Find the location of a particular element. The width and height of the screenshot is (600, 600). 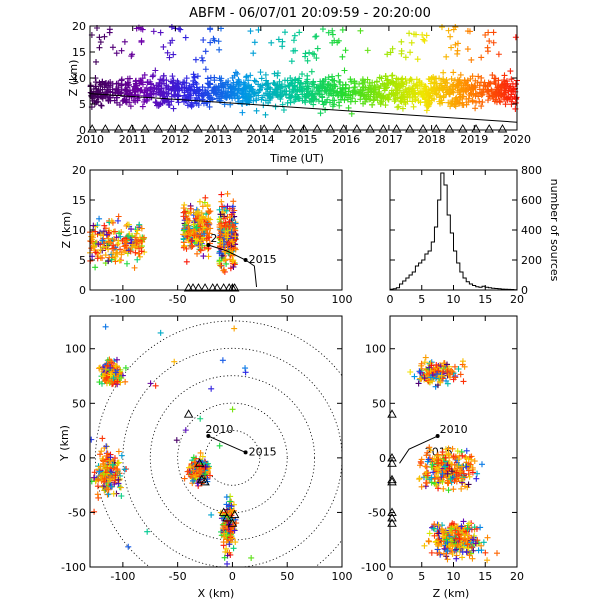

xy-track-start-label: 2010 is located at coordinates (219, 429).